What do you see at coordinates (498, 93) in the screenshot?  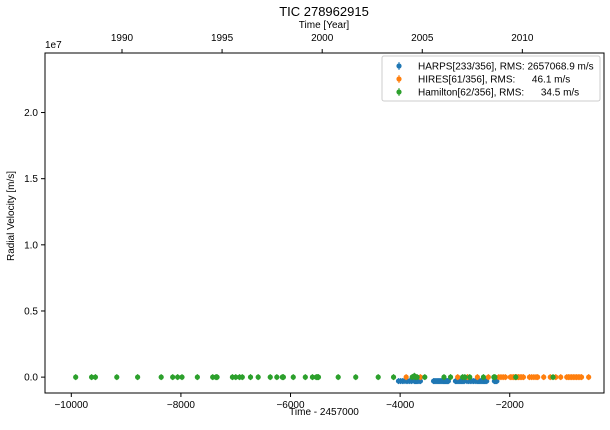 I see `legend-label: Hamilton[62/356], RMS: 34.5 m/s` at bounding box center [498, 93].